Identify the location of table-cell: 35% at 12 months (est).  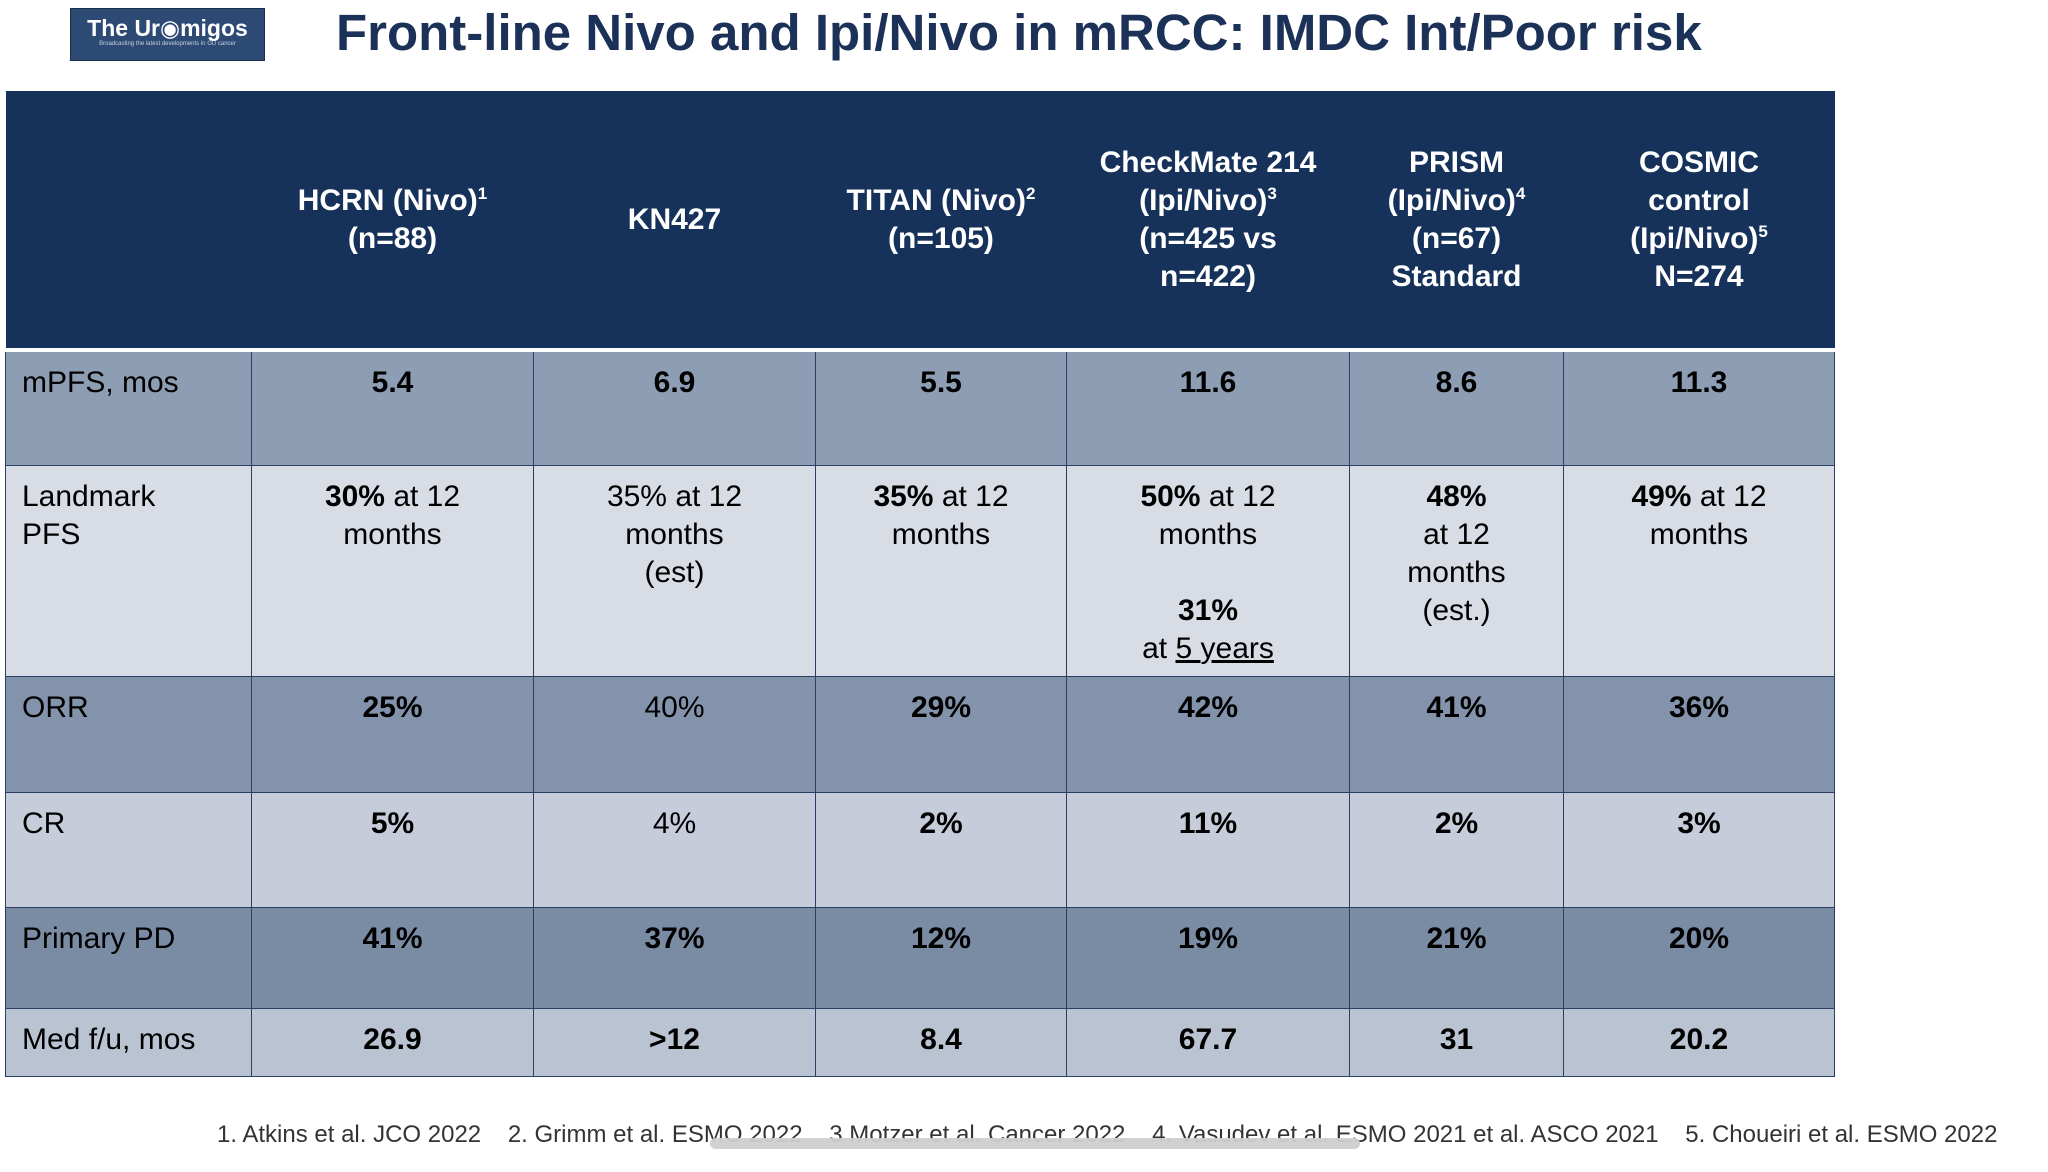
(674, 570).